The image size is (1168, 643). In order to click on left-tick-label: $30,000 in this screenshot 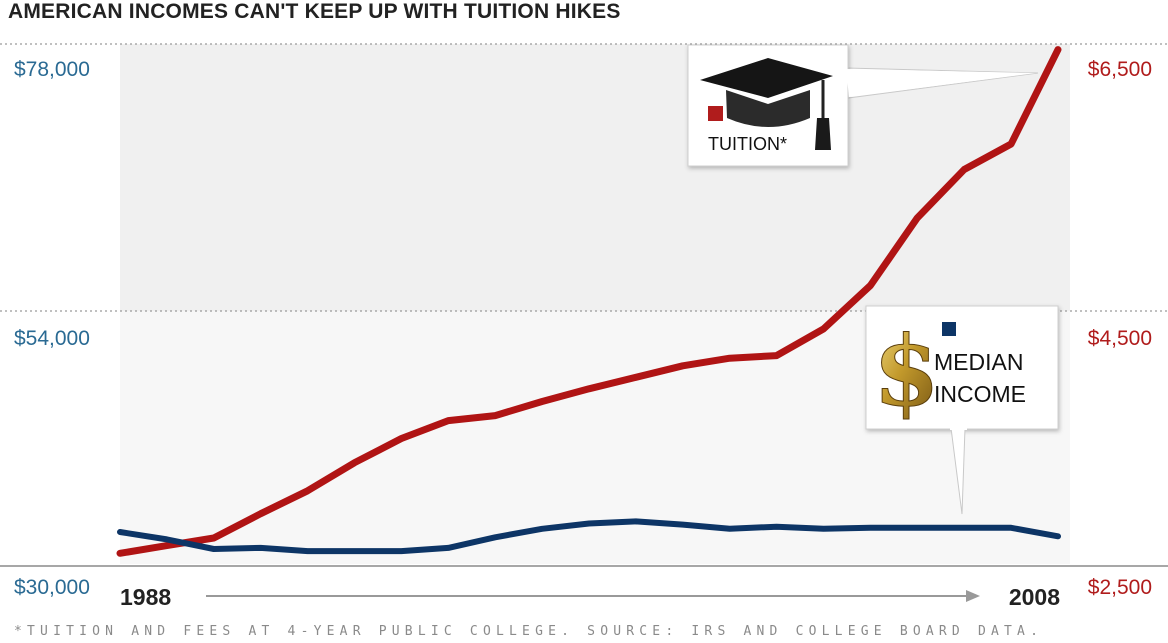, I will do `click(52, 587)`.